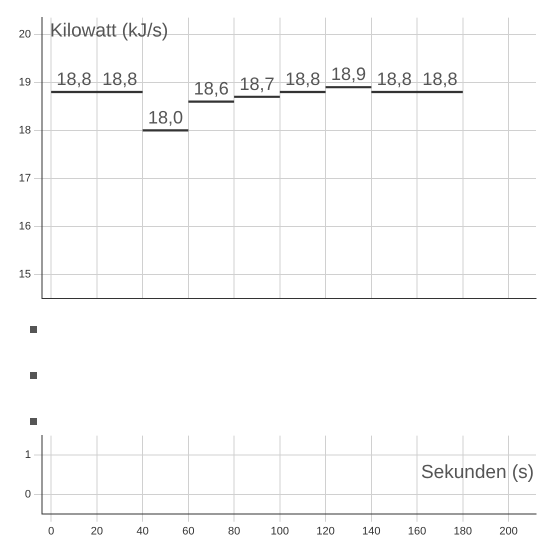 The width and height of the screenshot is (550, 550). Describe the element at coordinates (280, 531) in the screenshot. I see `x-tick-label: 100` at that location.